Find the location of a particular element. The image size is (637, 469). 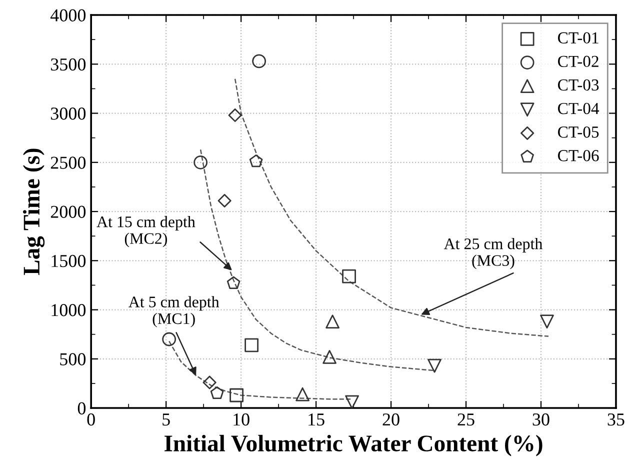

legend-label: CT-06 is located at coordinates (578, 156).